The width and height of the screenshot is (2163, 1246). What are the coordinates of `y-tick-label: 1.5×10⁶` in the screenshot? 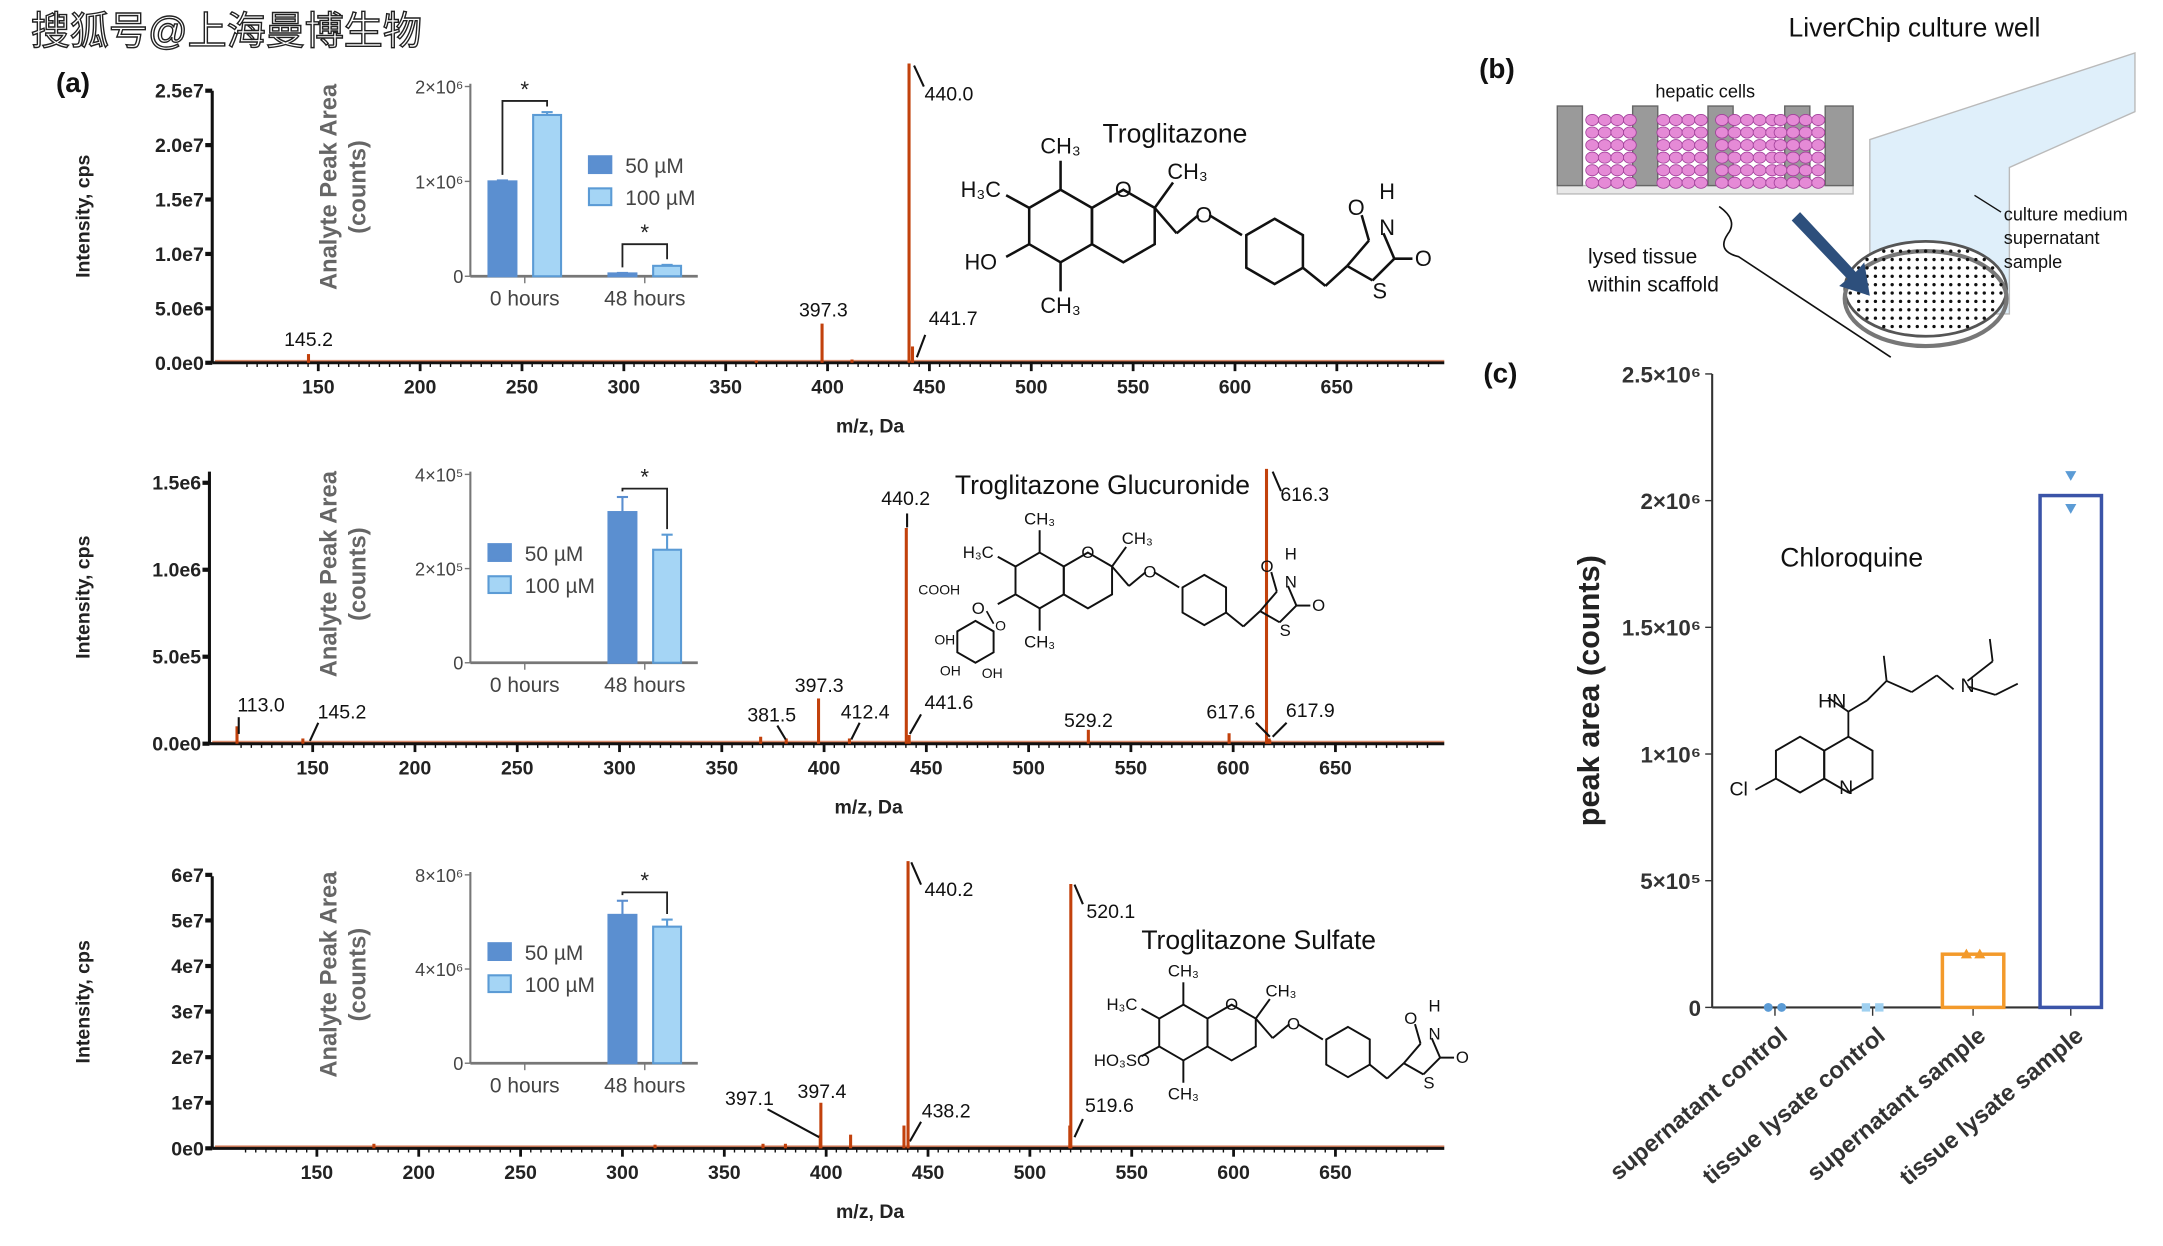 It's located at (1661, 628).